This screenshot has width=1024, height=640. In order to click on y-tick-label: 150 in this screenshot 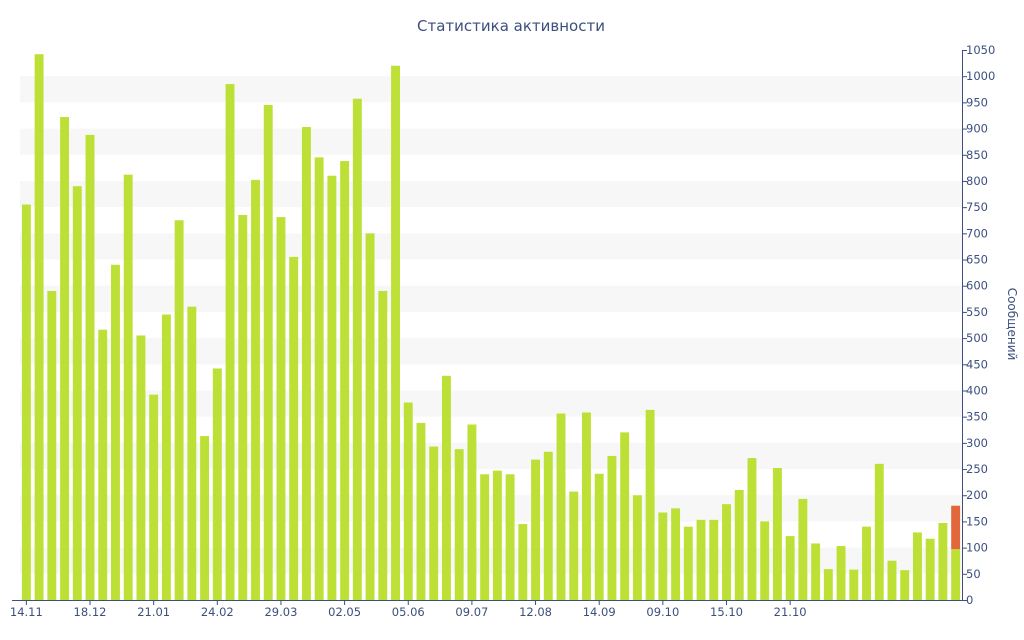, I will do `click(977, 521)`.